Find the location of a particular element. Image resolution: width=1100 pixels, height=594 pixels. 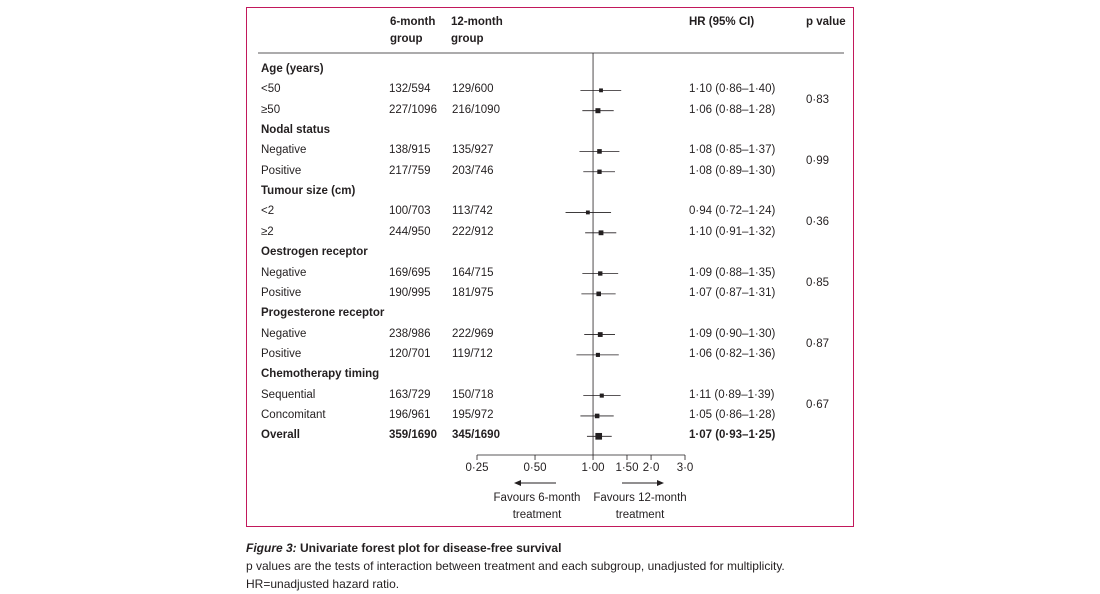

forest-row-1-1-marker is located at coordinates (599, 171).